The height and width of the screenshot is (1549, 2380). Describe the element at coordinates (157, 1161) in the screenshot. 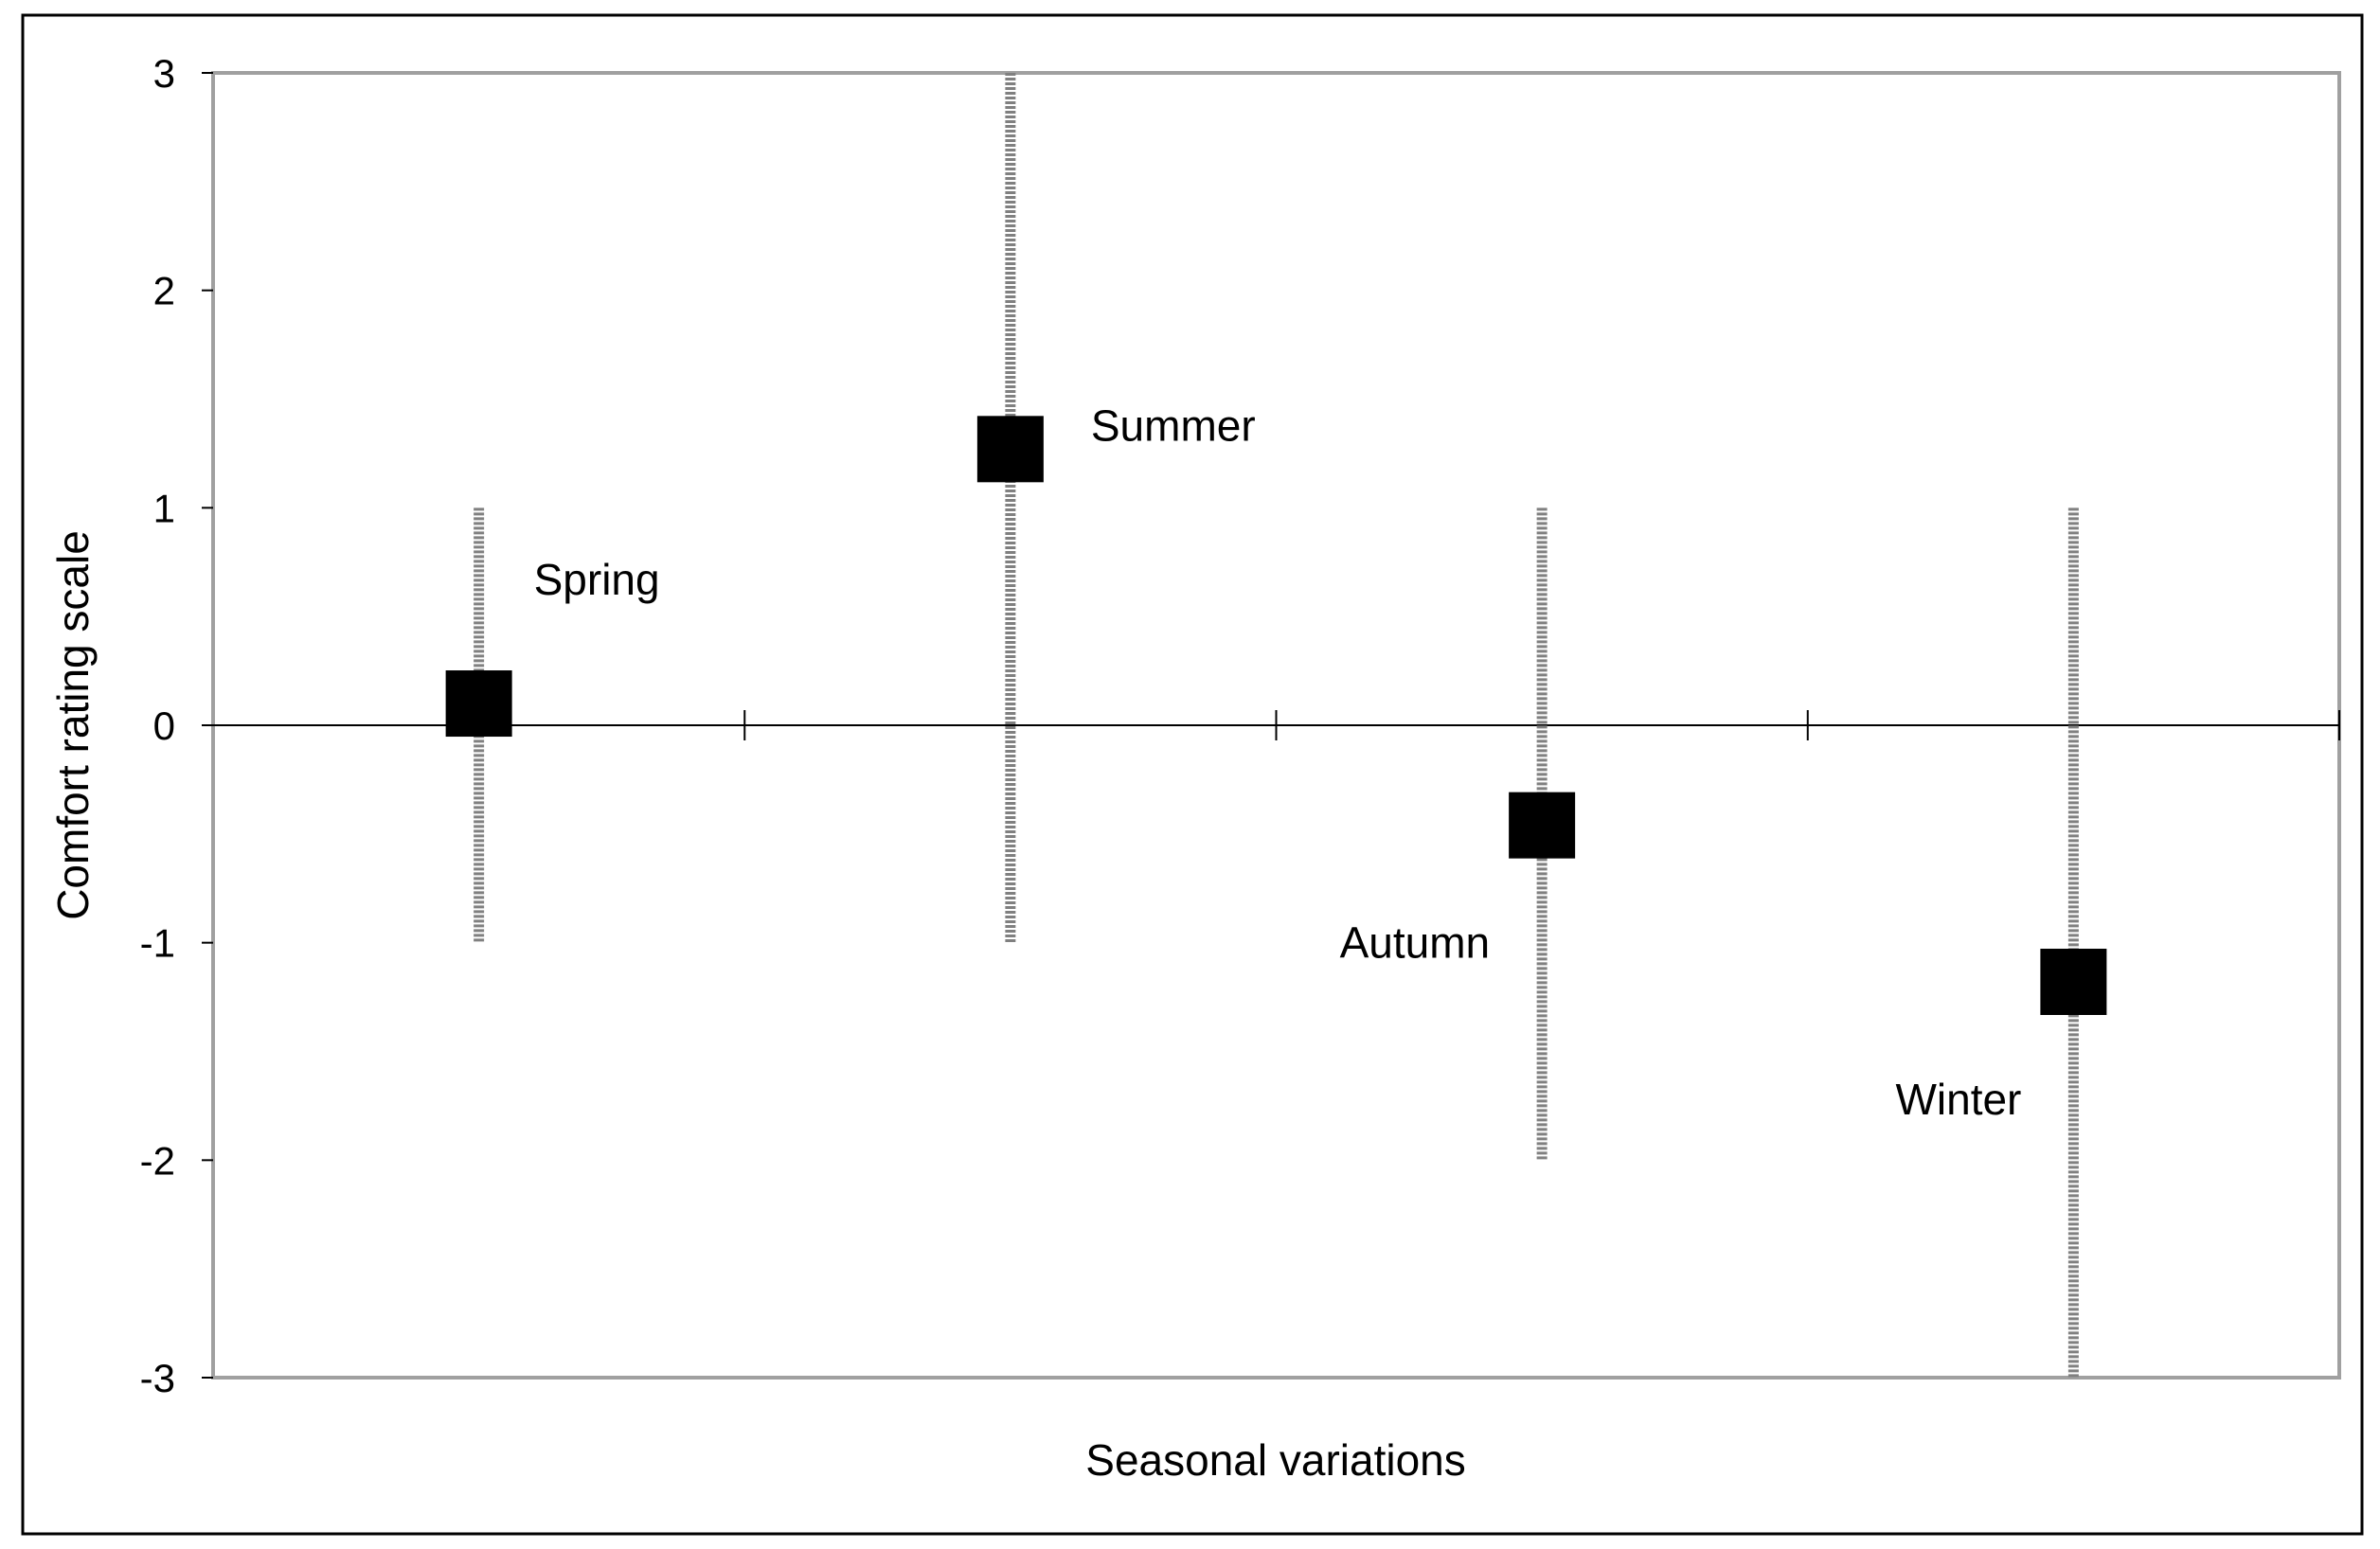

I see `y-tick-label: -2` at that location.